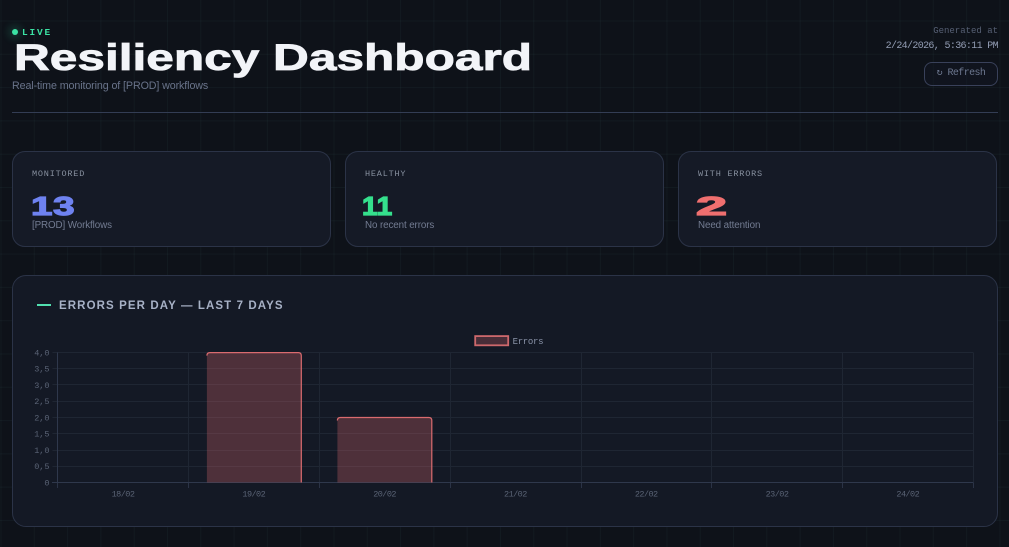 The height and width of the screenshot is (547, 1009). What do you see at coordinates (646, 495) in the screenshot?
I see `svg-text: 22/02` at bounding box center [646, 495].